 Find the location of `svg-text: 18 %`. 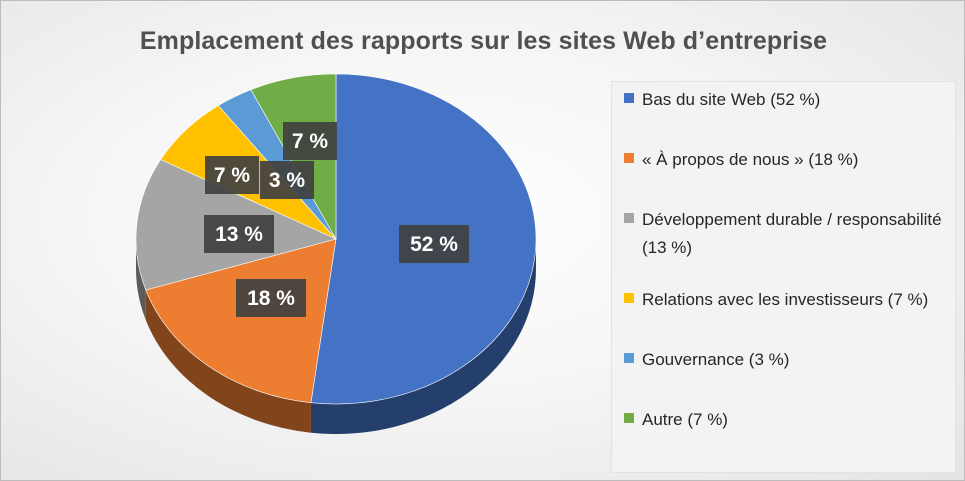

svg-text: 18 % is located at coordinates (271, 298).